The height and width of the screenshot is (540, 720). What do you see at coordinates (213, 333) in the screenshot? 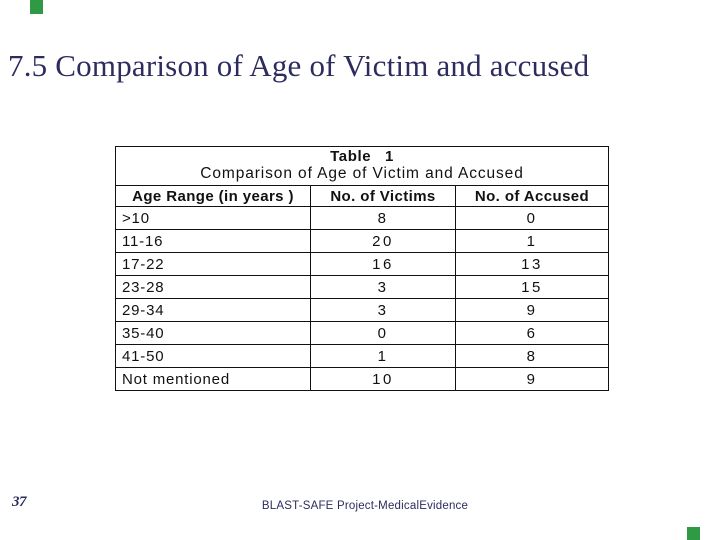
I see `cell-age-range: 35-40` at bounding box center [213, 333].